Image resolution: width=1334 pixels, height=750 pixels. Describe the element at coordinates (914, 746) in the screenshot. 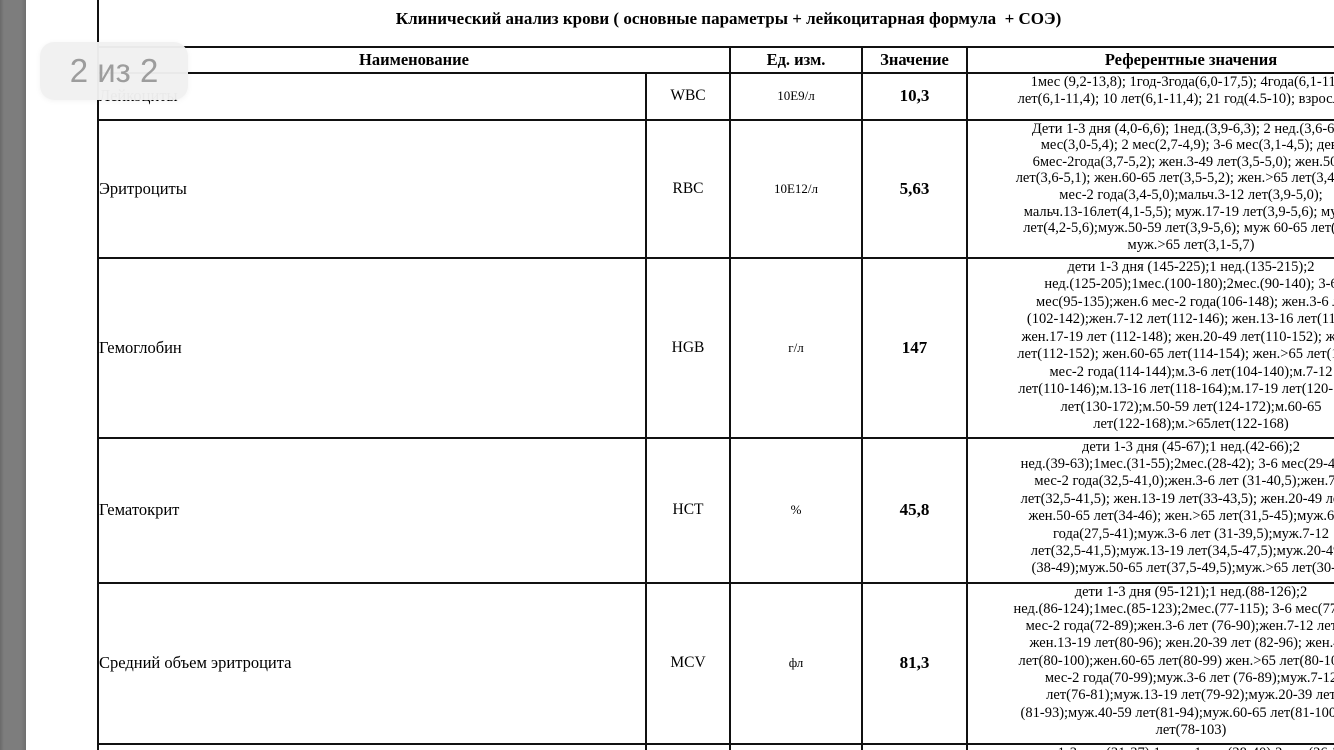

I see `parameter-value` at that location.